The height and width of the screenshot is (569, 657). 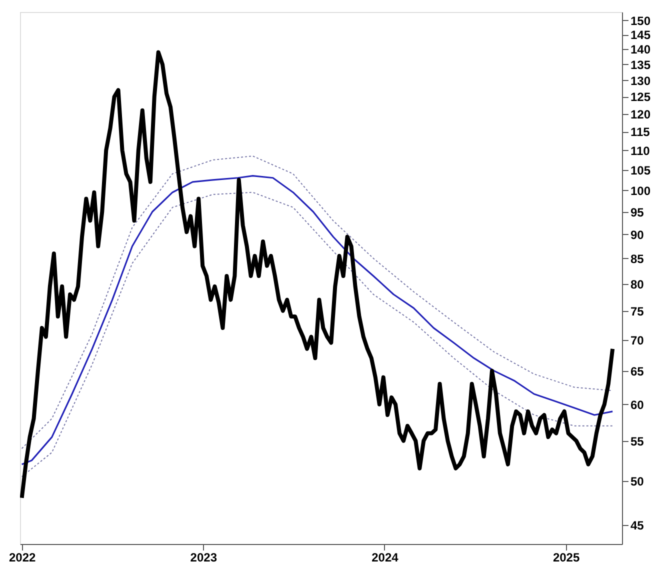 What do you see at coordinates (637, 235) in the screenshot?
I see `y-tick-label: 90` at bounding box center [637, 235].